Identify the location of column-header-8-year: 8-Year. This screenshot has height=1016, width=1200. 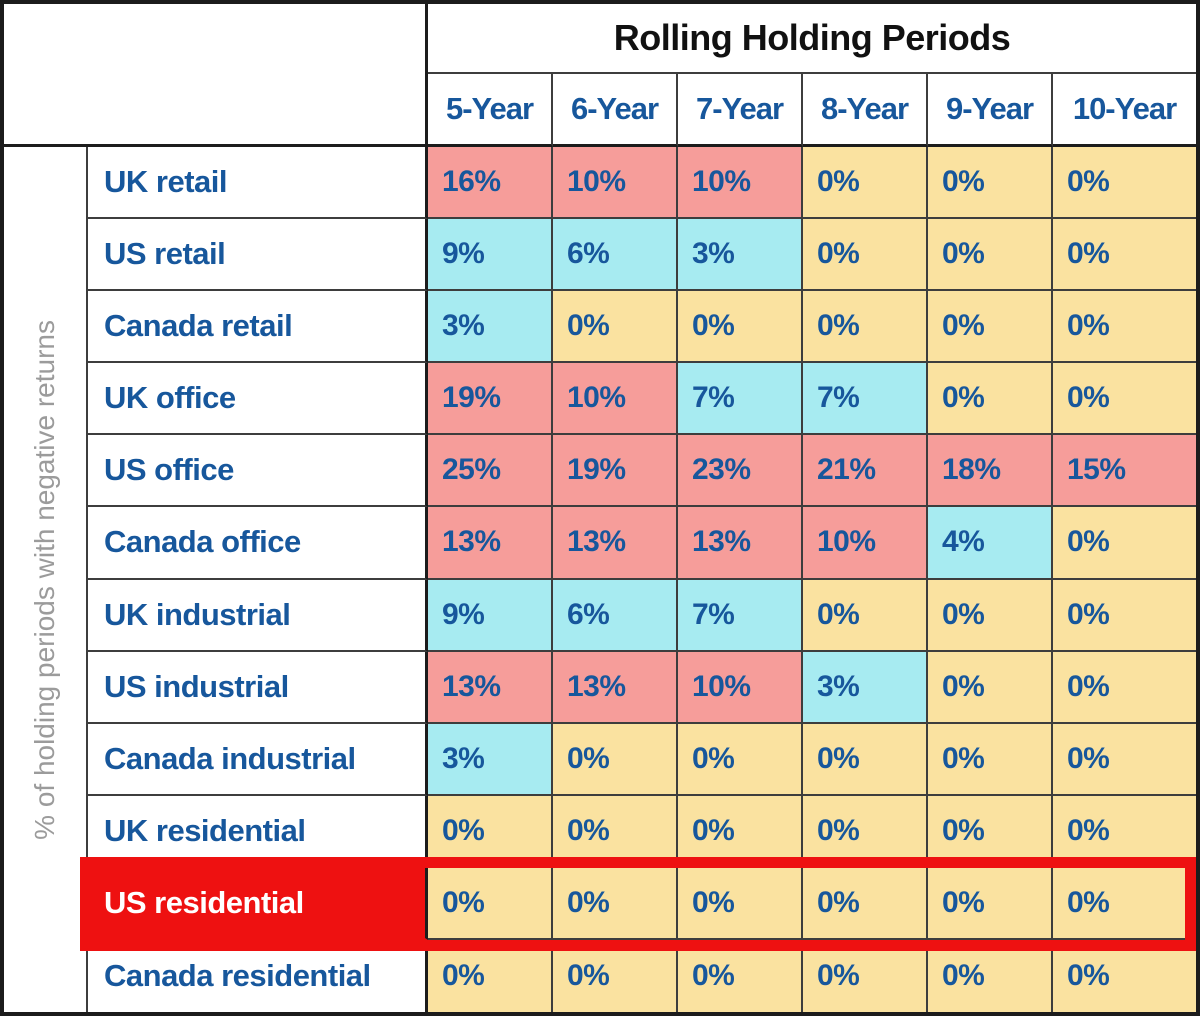
(865, 110).